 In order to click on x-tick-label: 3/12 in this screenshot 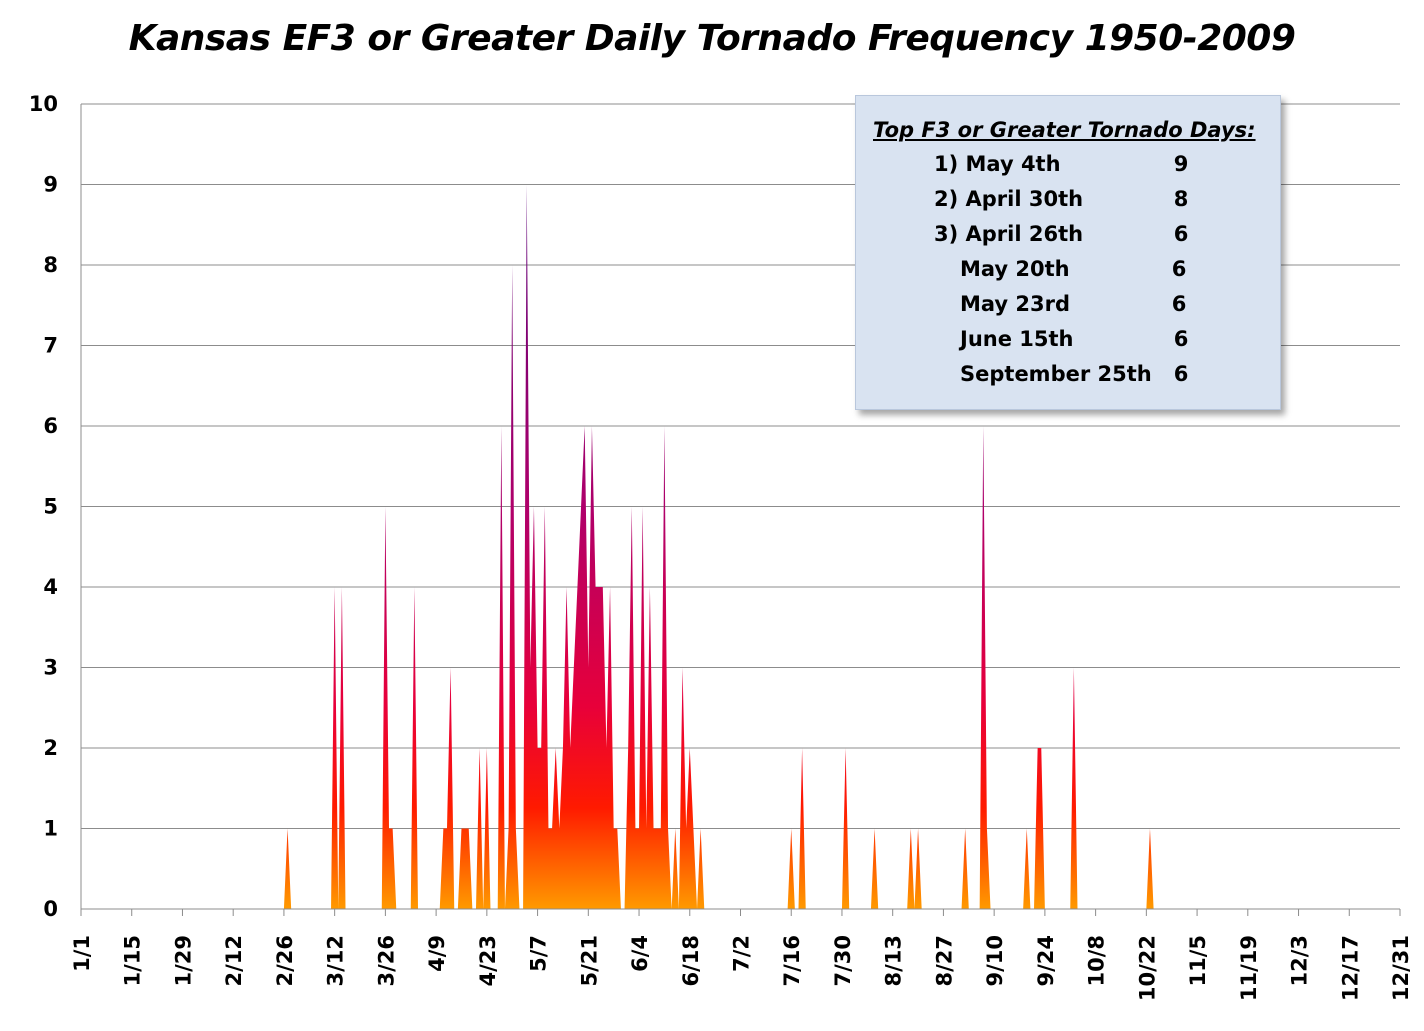, I will do `click(336, 961)`.